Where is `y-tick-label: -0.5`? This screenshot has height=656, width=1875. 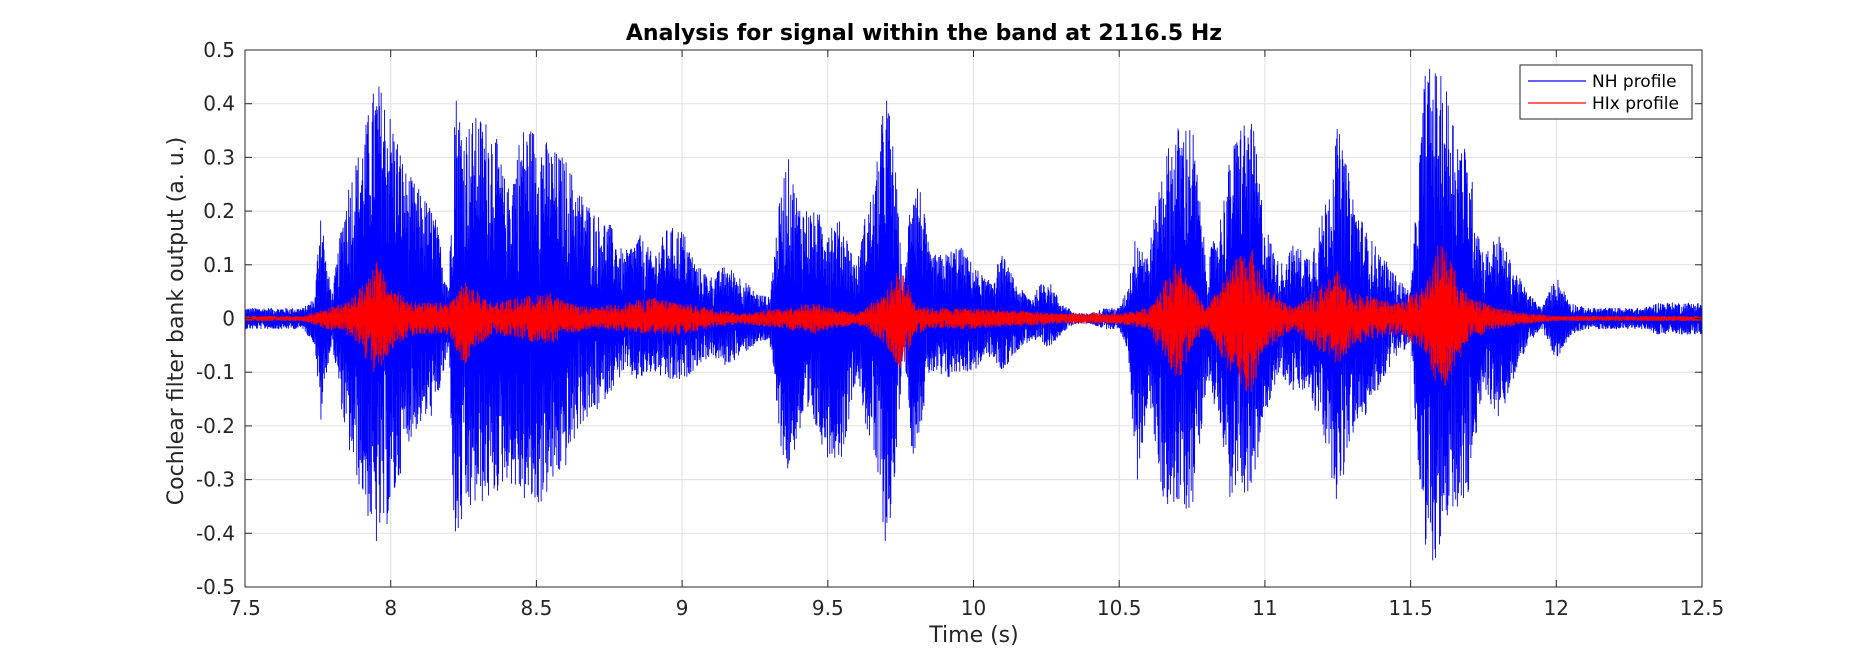 y-tick-label: -0.5 is located at coordinates (215, 587).